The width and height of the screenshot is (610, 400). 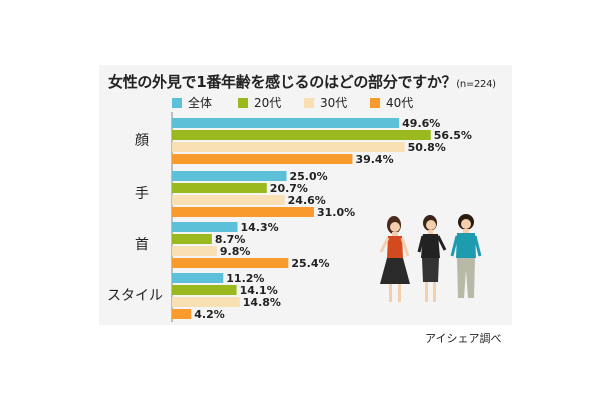 I want to click on data-label: 9.8%, so click(x=235, y=251).